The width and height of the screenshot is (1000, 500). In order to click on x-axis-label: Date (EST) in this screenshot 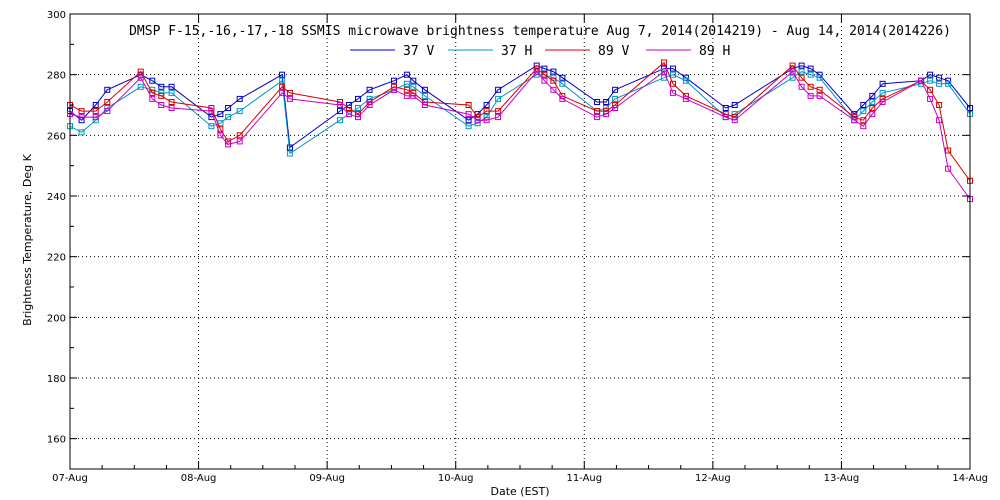, I will do `click(519, 491)`.